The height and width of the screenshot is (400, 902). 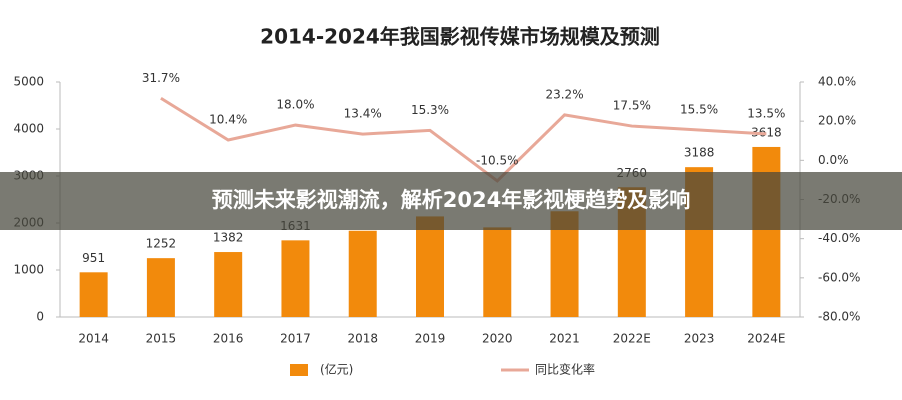 I want to click on data-label: 31.7%, so click(x=161, y=78).